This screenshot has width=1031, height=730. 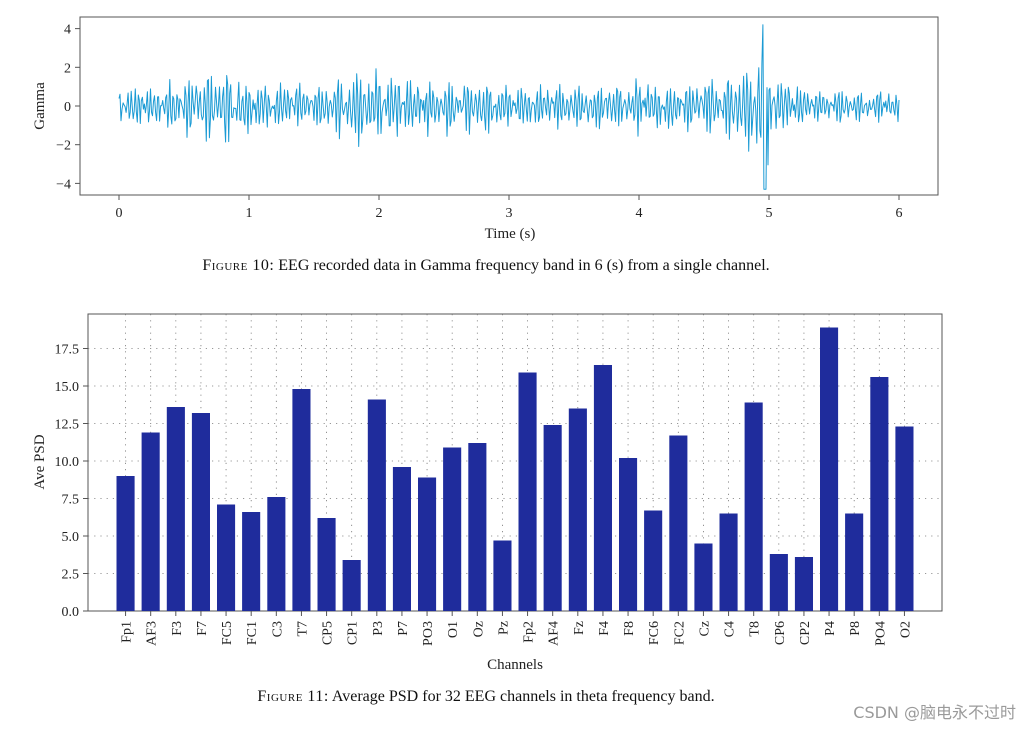 I want to click on x-tick-label: 5, so click(x=769, y=213).